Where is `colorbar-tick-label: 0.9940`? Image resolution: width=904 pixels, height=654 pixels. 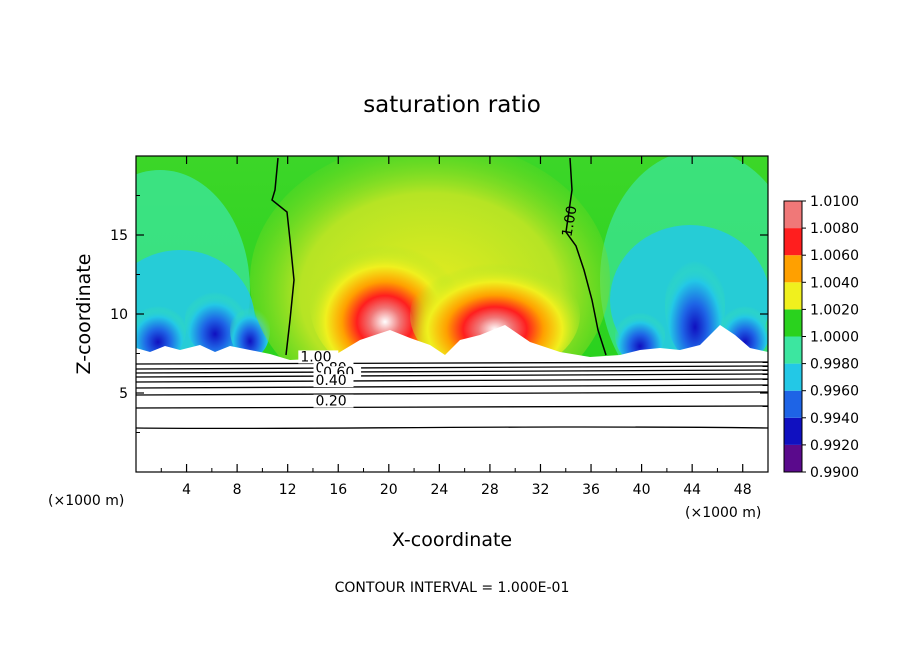
colorbar-tick-label: 0.9940 is located at coordinates (834, 419).